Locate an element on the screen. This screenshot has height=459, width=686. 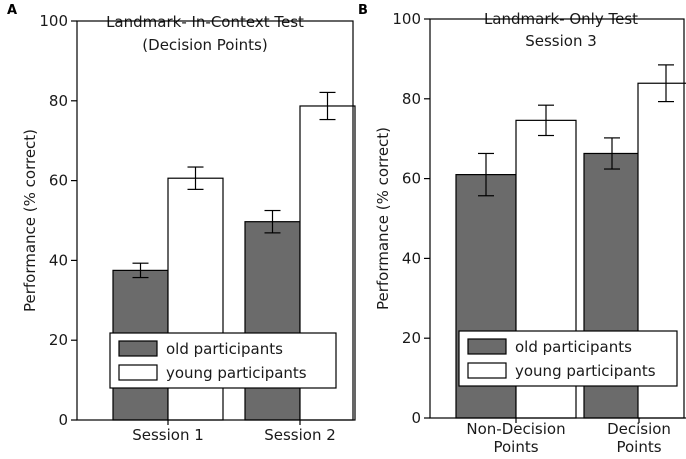
x-tick-label: Session 1 is located at coordinates (168, 435).